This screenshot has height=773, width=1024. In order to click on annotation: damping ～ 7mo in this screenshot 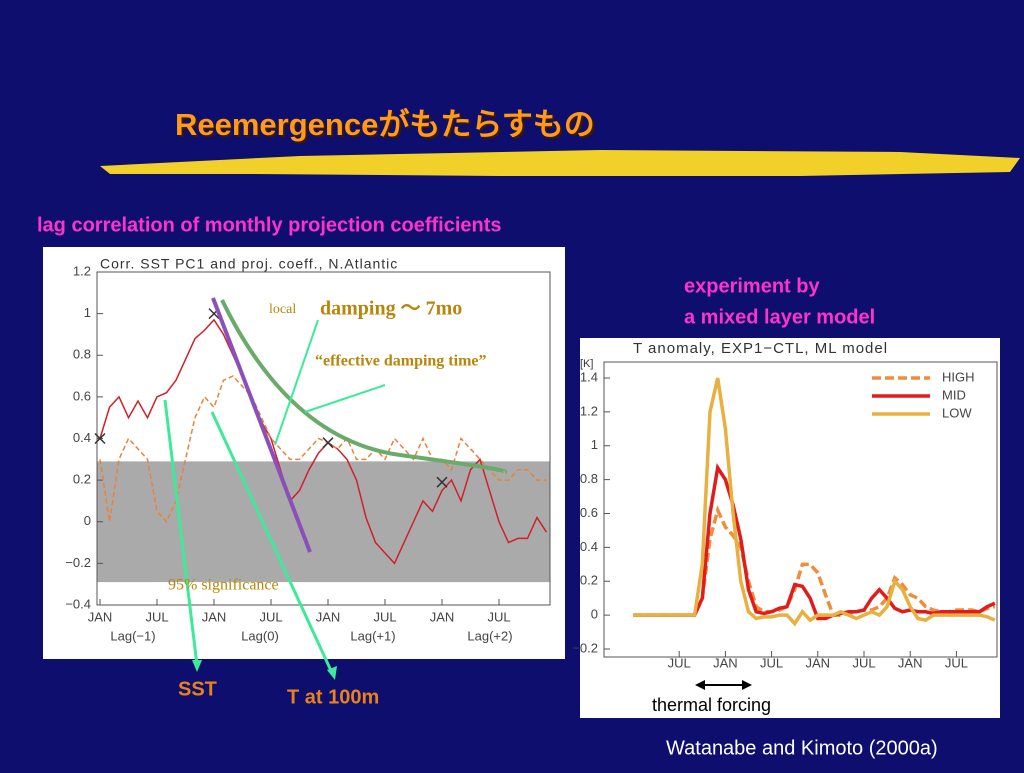, I will do `click(391, 309)`.